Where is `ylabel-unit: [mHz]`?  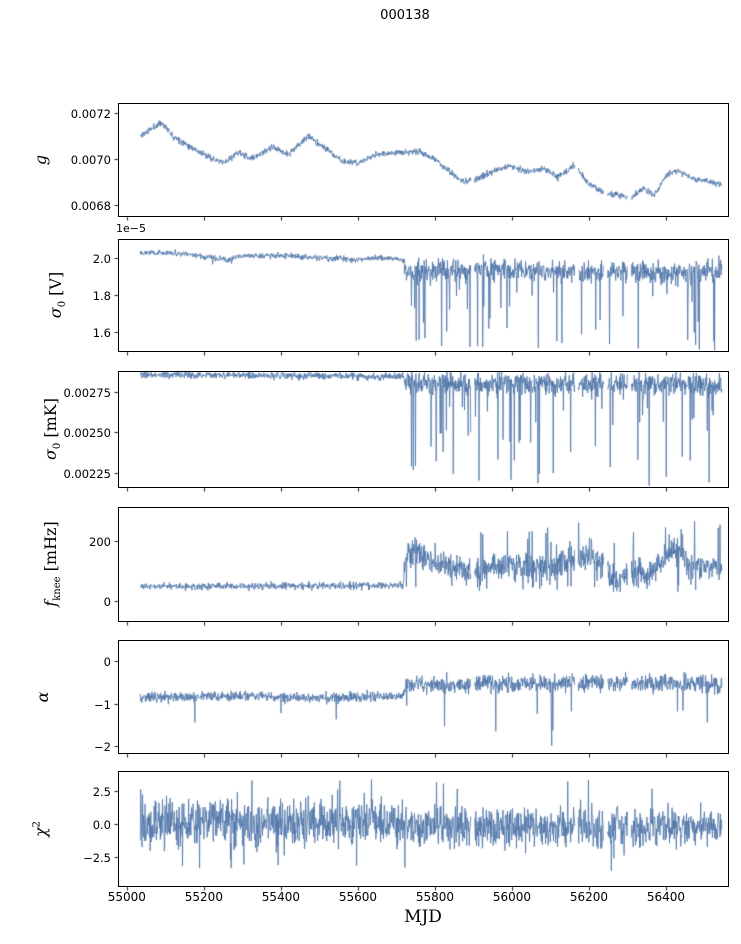
ylabel-unit: [mHz] is located at coordinates (50, 549).